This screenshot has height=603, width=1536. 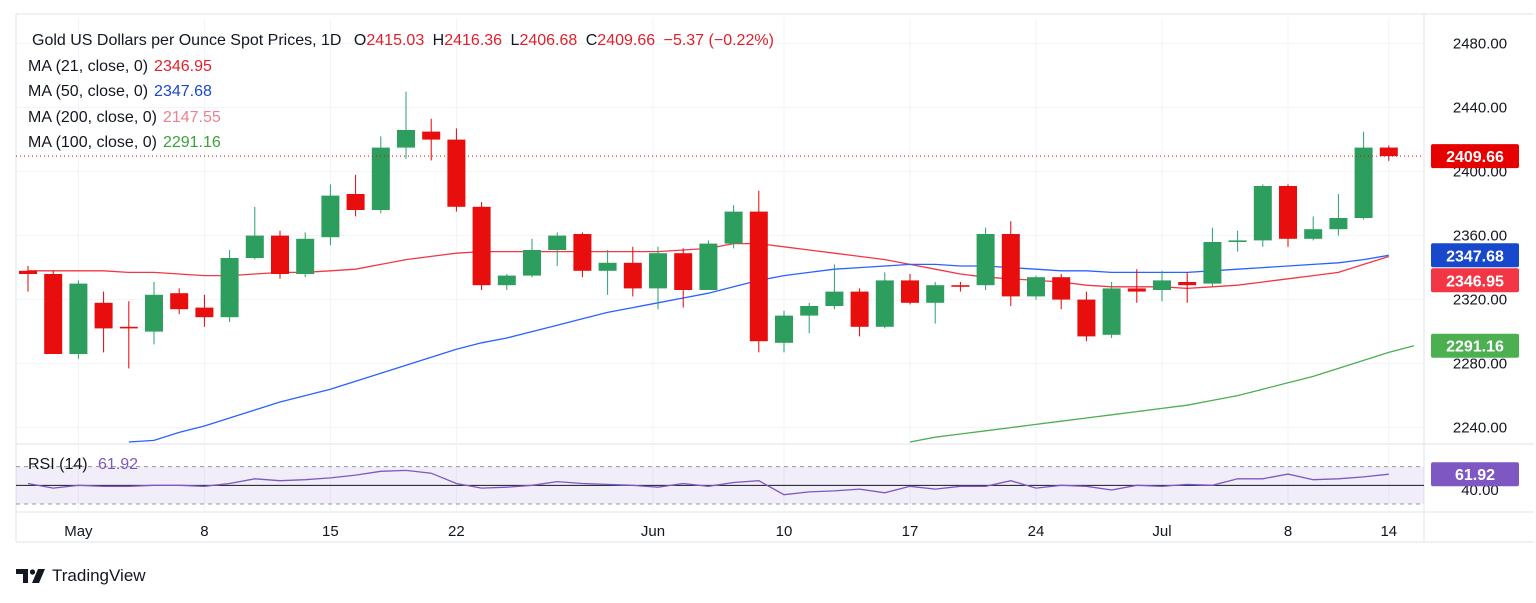 I want to click on ma-value-label: 2291.16, so click(x=1475, y=345).